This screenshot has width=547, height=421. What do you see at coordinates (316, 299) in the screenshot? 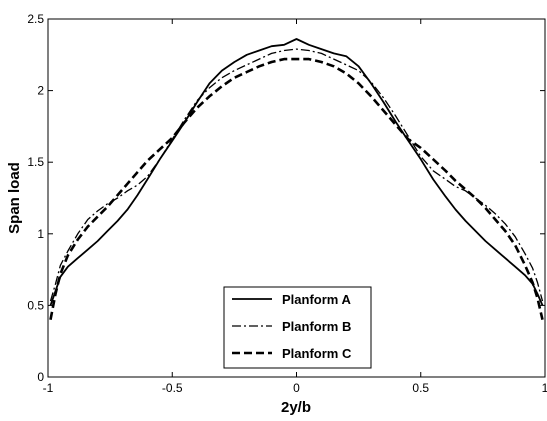
I see `legend-label-1: Planform A` at bounding box center [316, 299].